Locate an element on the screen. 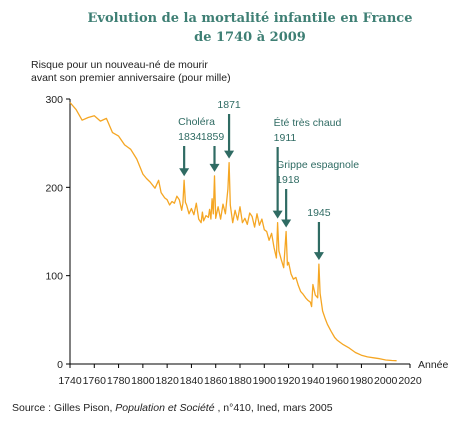 This screenshot has height=421, width=463. source-publication: Population et Société is located at coordinates (164, 408).